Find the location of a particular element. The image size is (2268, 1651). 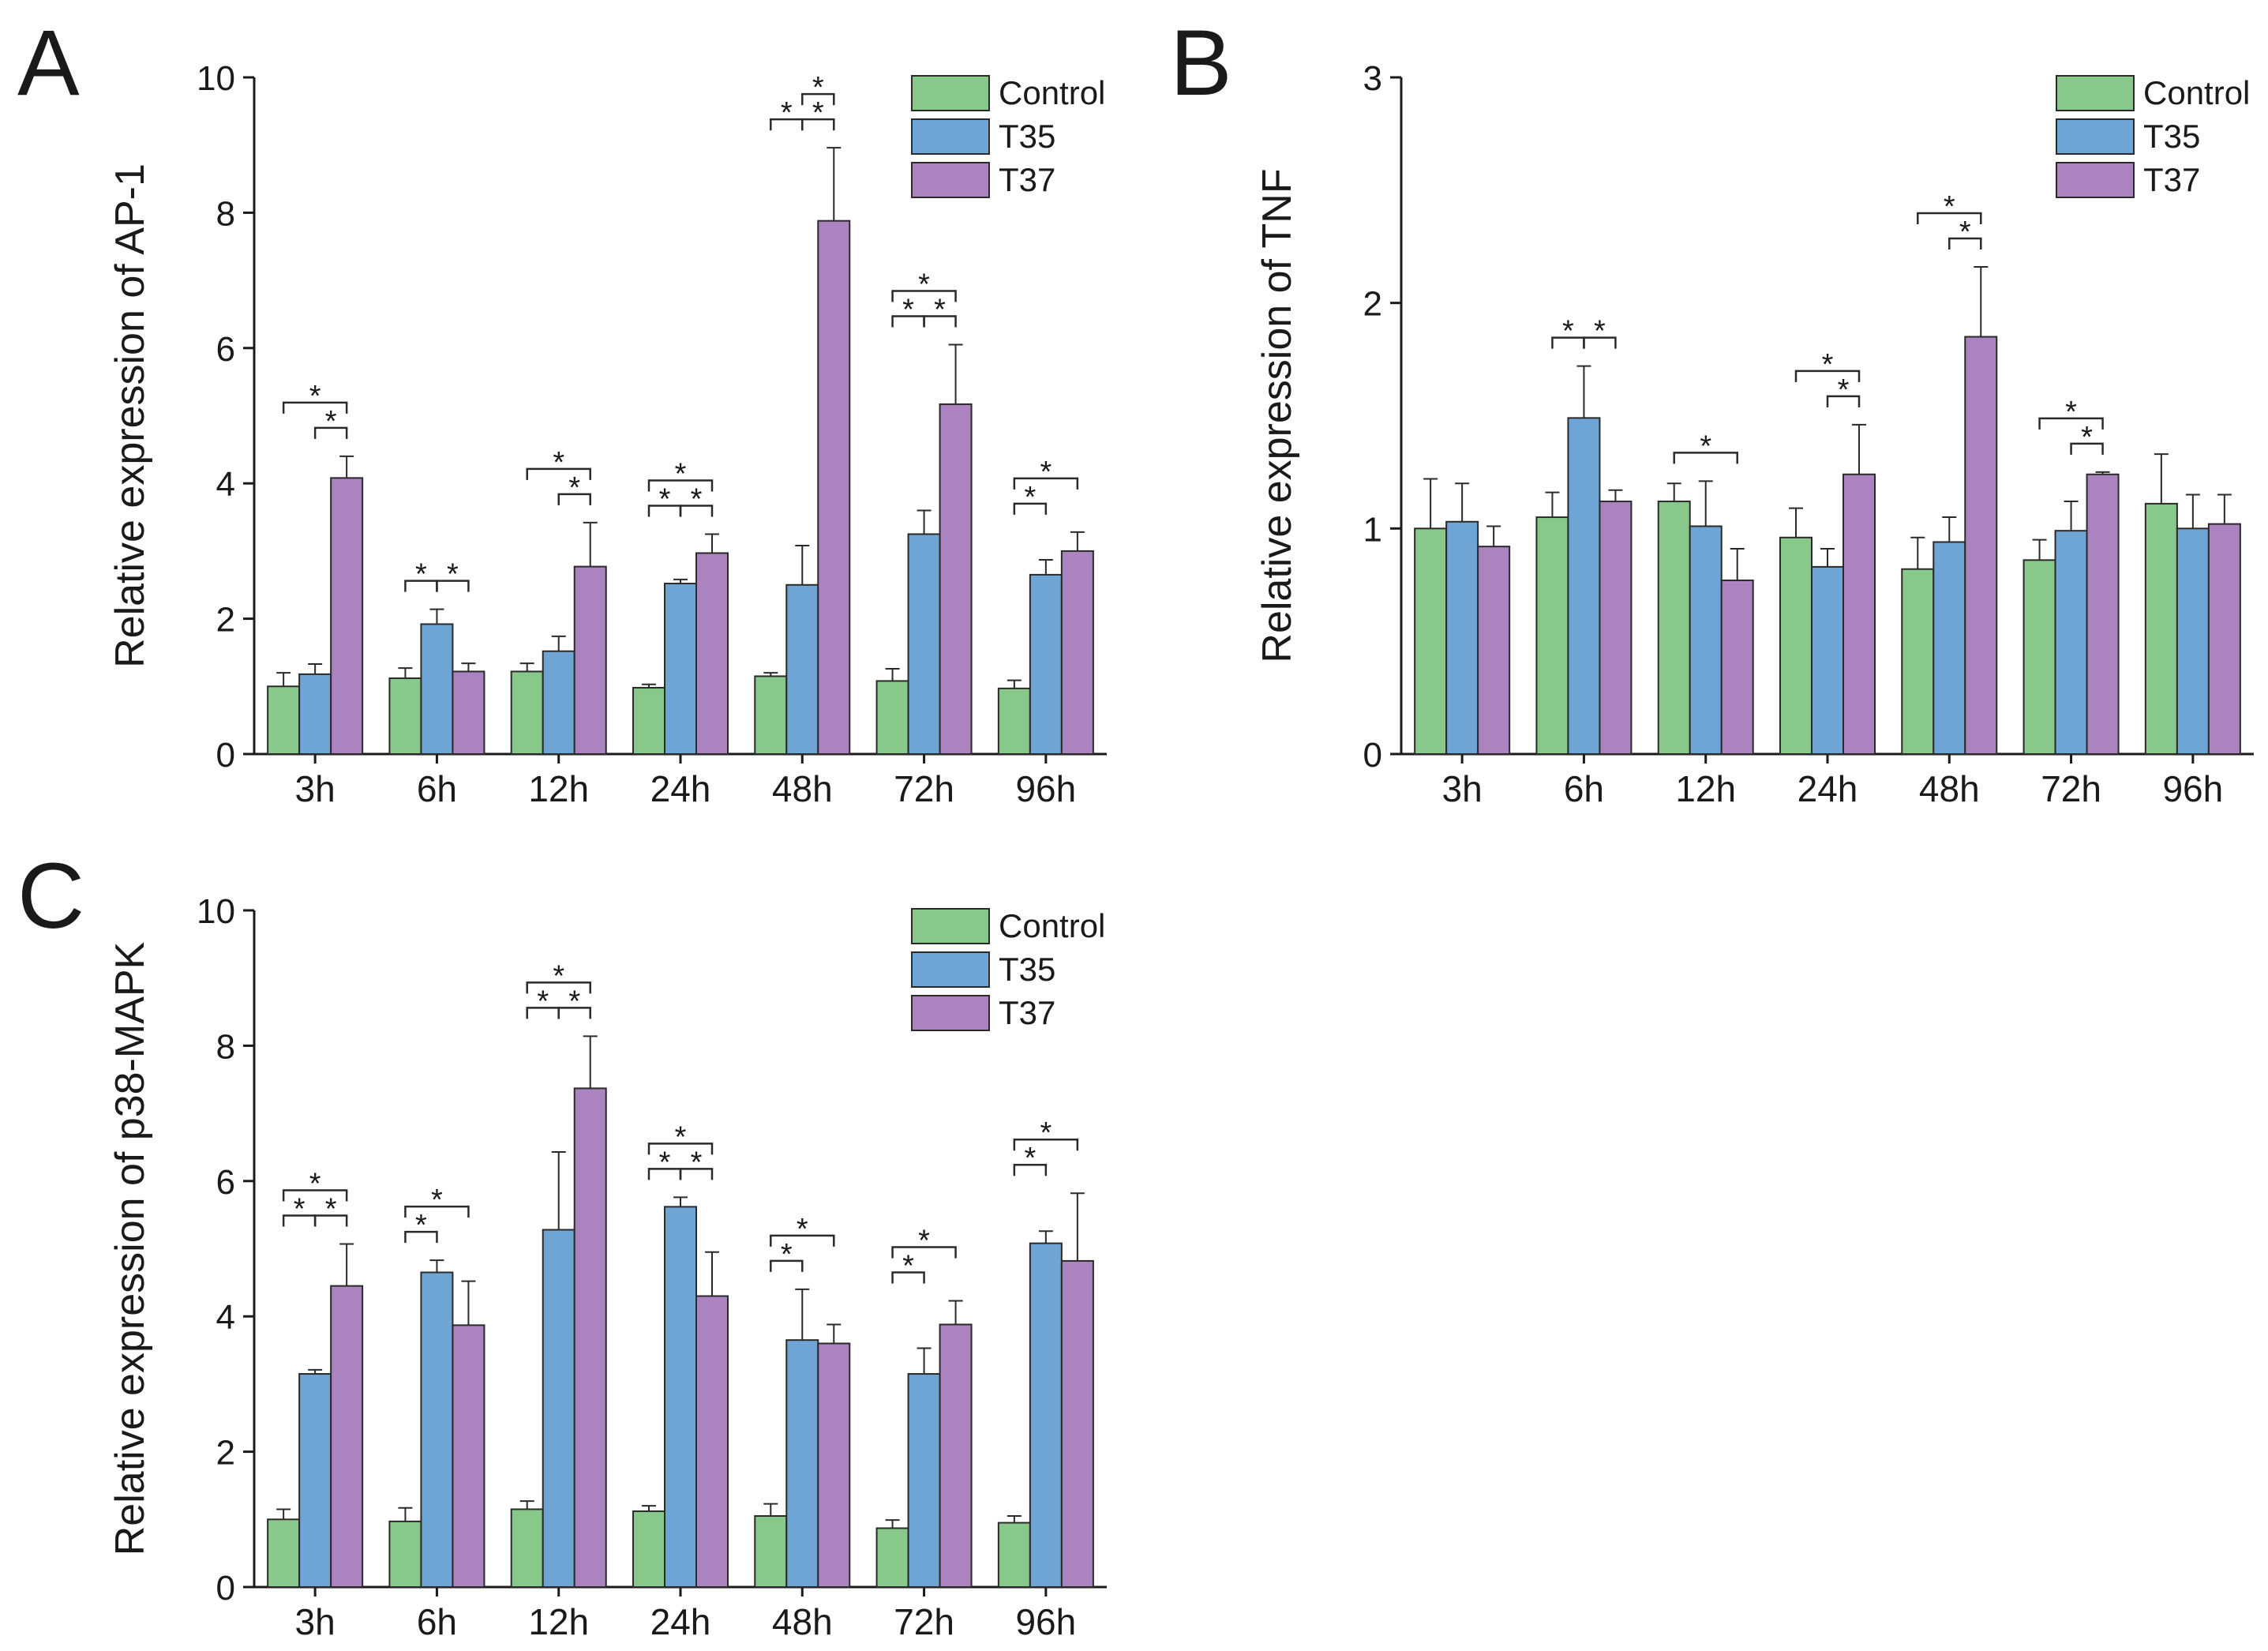

y-tick-label: 0 is located at coordinates (226, 1588).